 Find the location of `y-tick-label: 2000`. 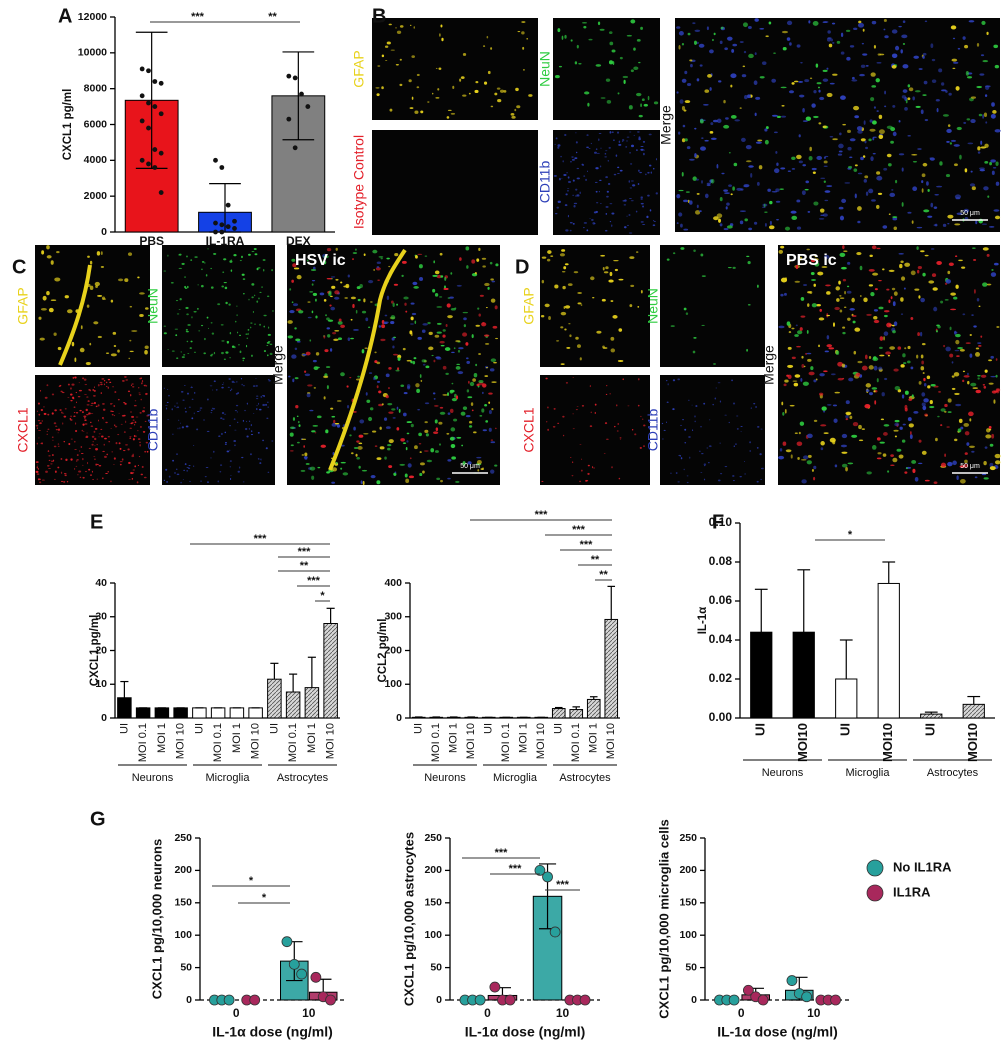

y-tick-label: 2000 is located at coordinates (96, 196).